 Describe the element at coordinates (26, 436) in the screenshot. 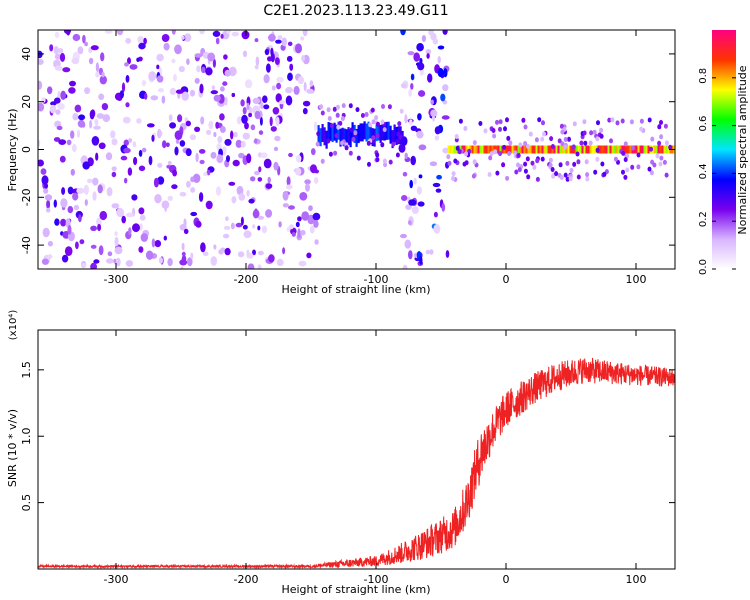

I see `y-tick-label: 1.0` at that location.